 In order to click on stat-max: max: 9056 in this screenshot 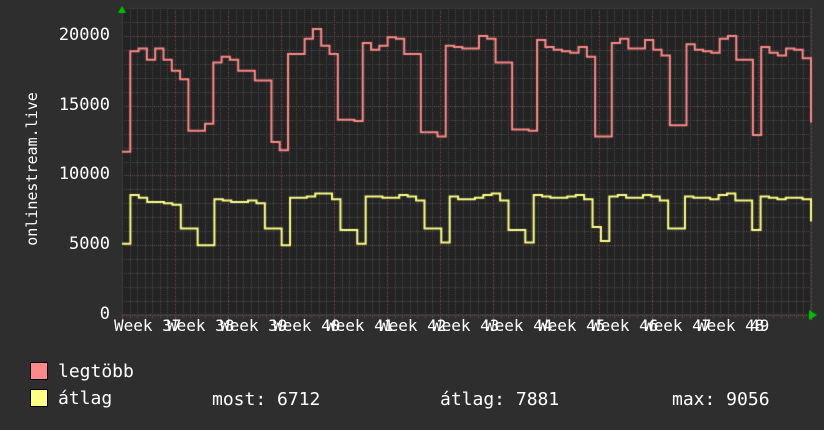, I will do `click(721, 399)`.